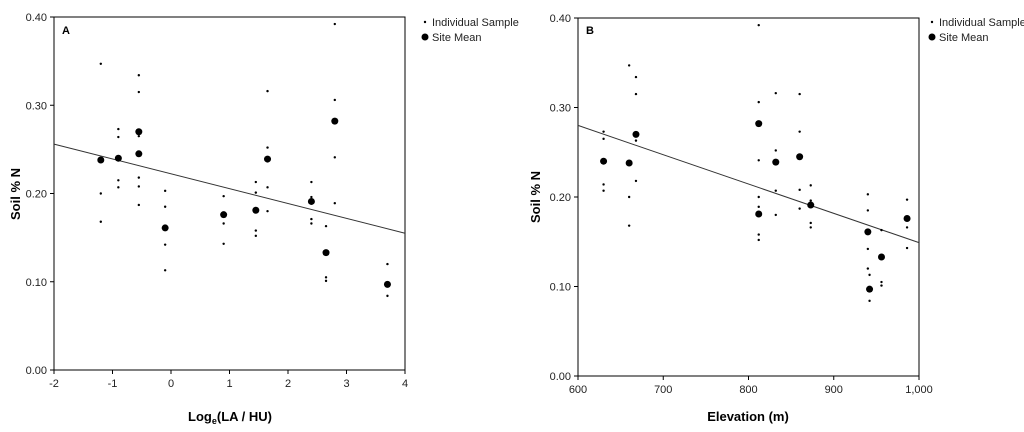 The height and width of the screenshot is (432, 1024). Describe the element at coordinates (288, 384) in the screenshot. I see `x-tick-label: 2` at that location.